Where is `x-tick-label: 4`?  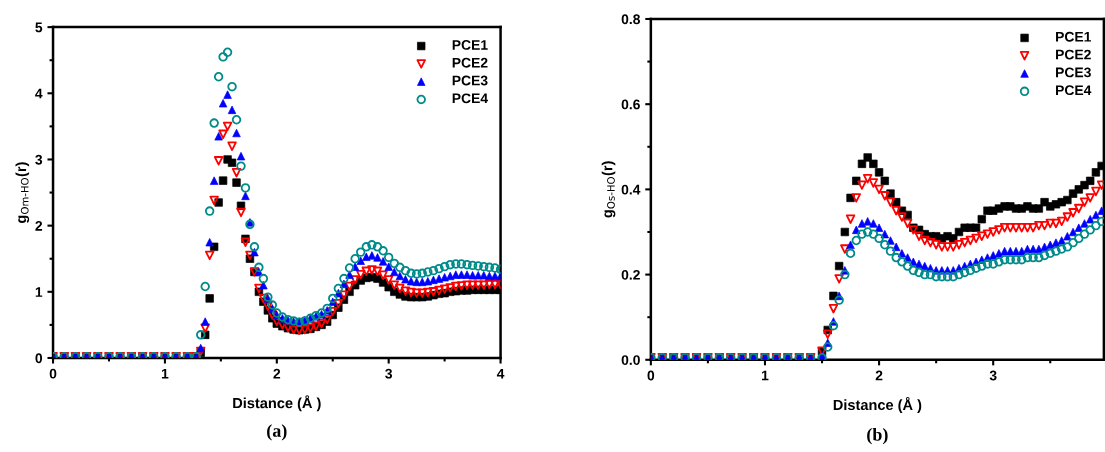 x-tick-label: 4 is located at coordinates (500, 373).